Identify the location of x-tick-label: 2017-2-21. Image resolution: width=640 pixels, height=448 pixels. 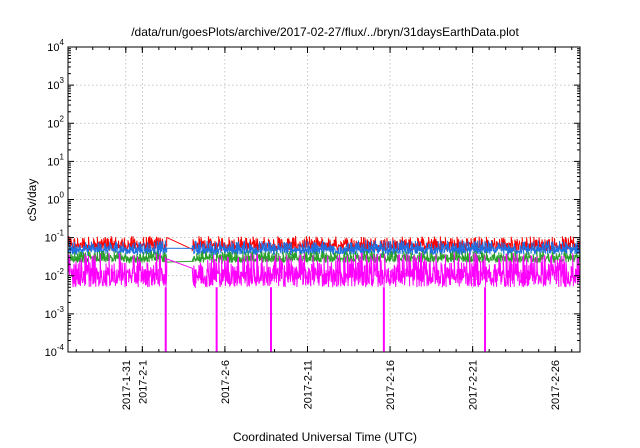
(474, 385).